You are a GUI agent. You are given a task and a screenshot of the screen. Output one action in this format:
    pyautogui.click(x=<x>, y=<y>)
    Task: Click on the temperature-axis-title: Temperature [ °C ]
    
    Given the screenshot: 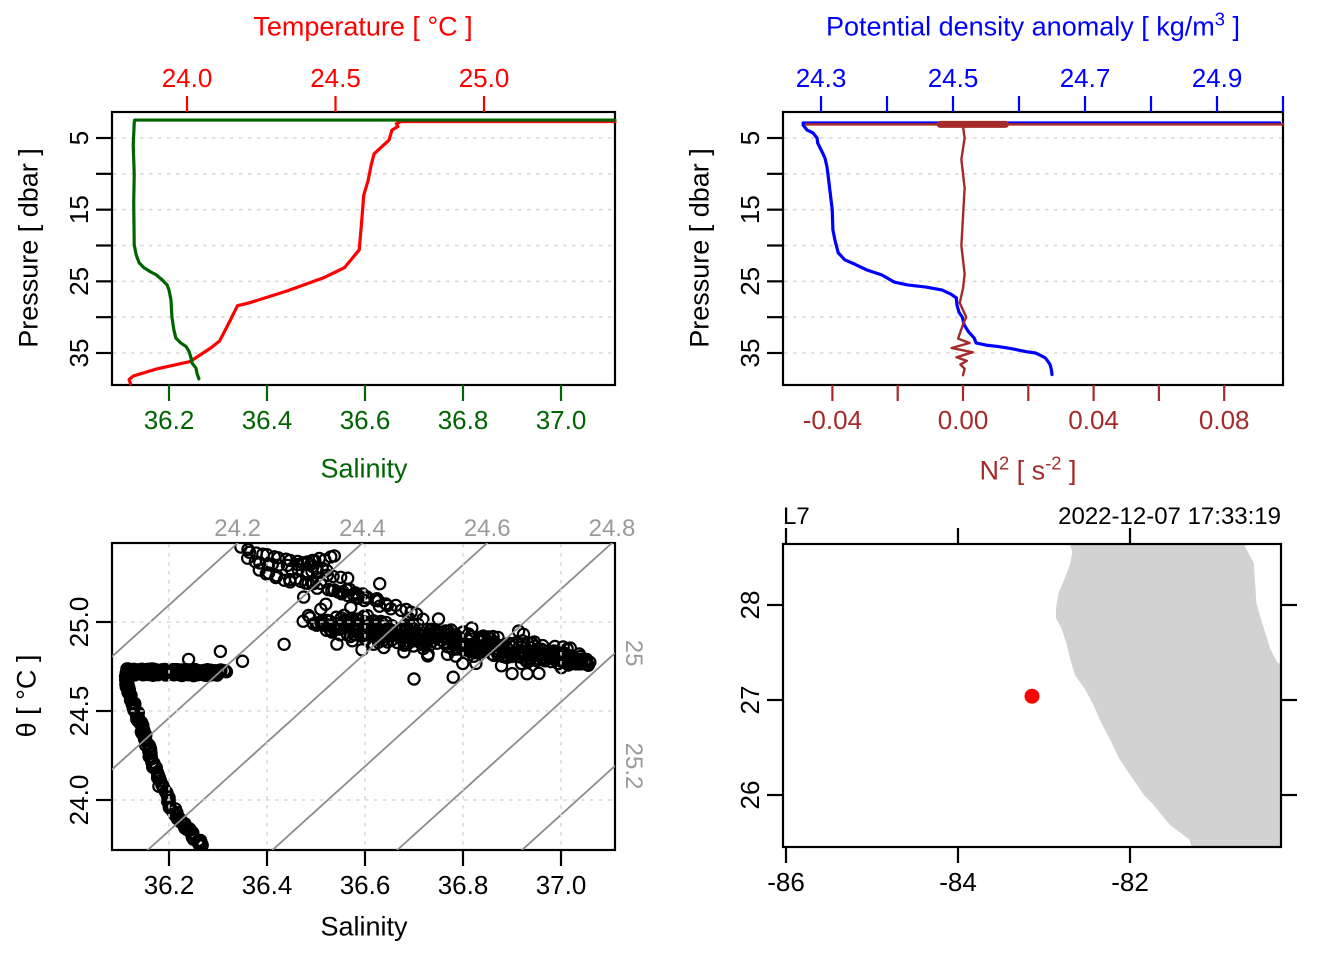 What is the action you would take?
    pyautogui.click(x=363, y=26)
    